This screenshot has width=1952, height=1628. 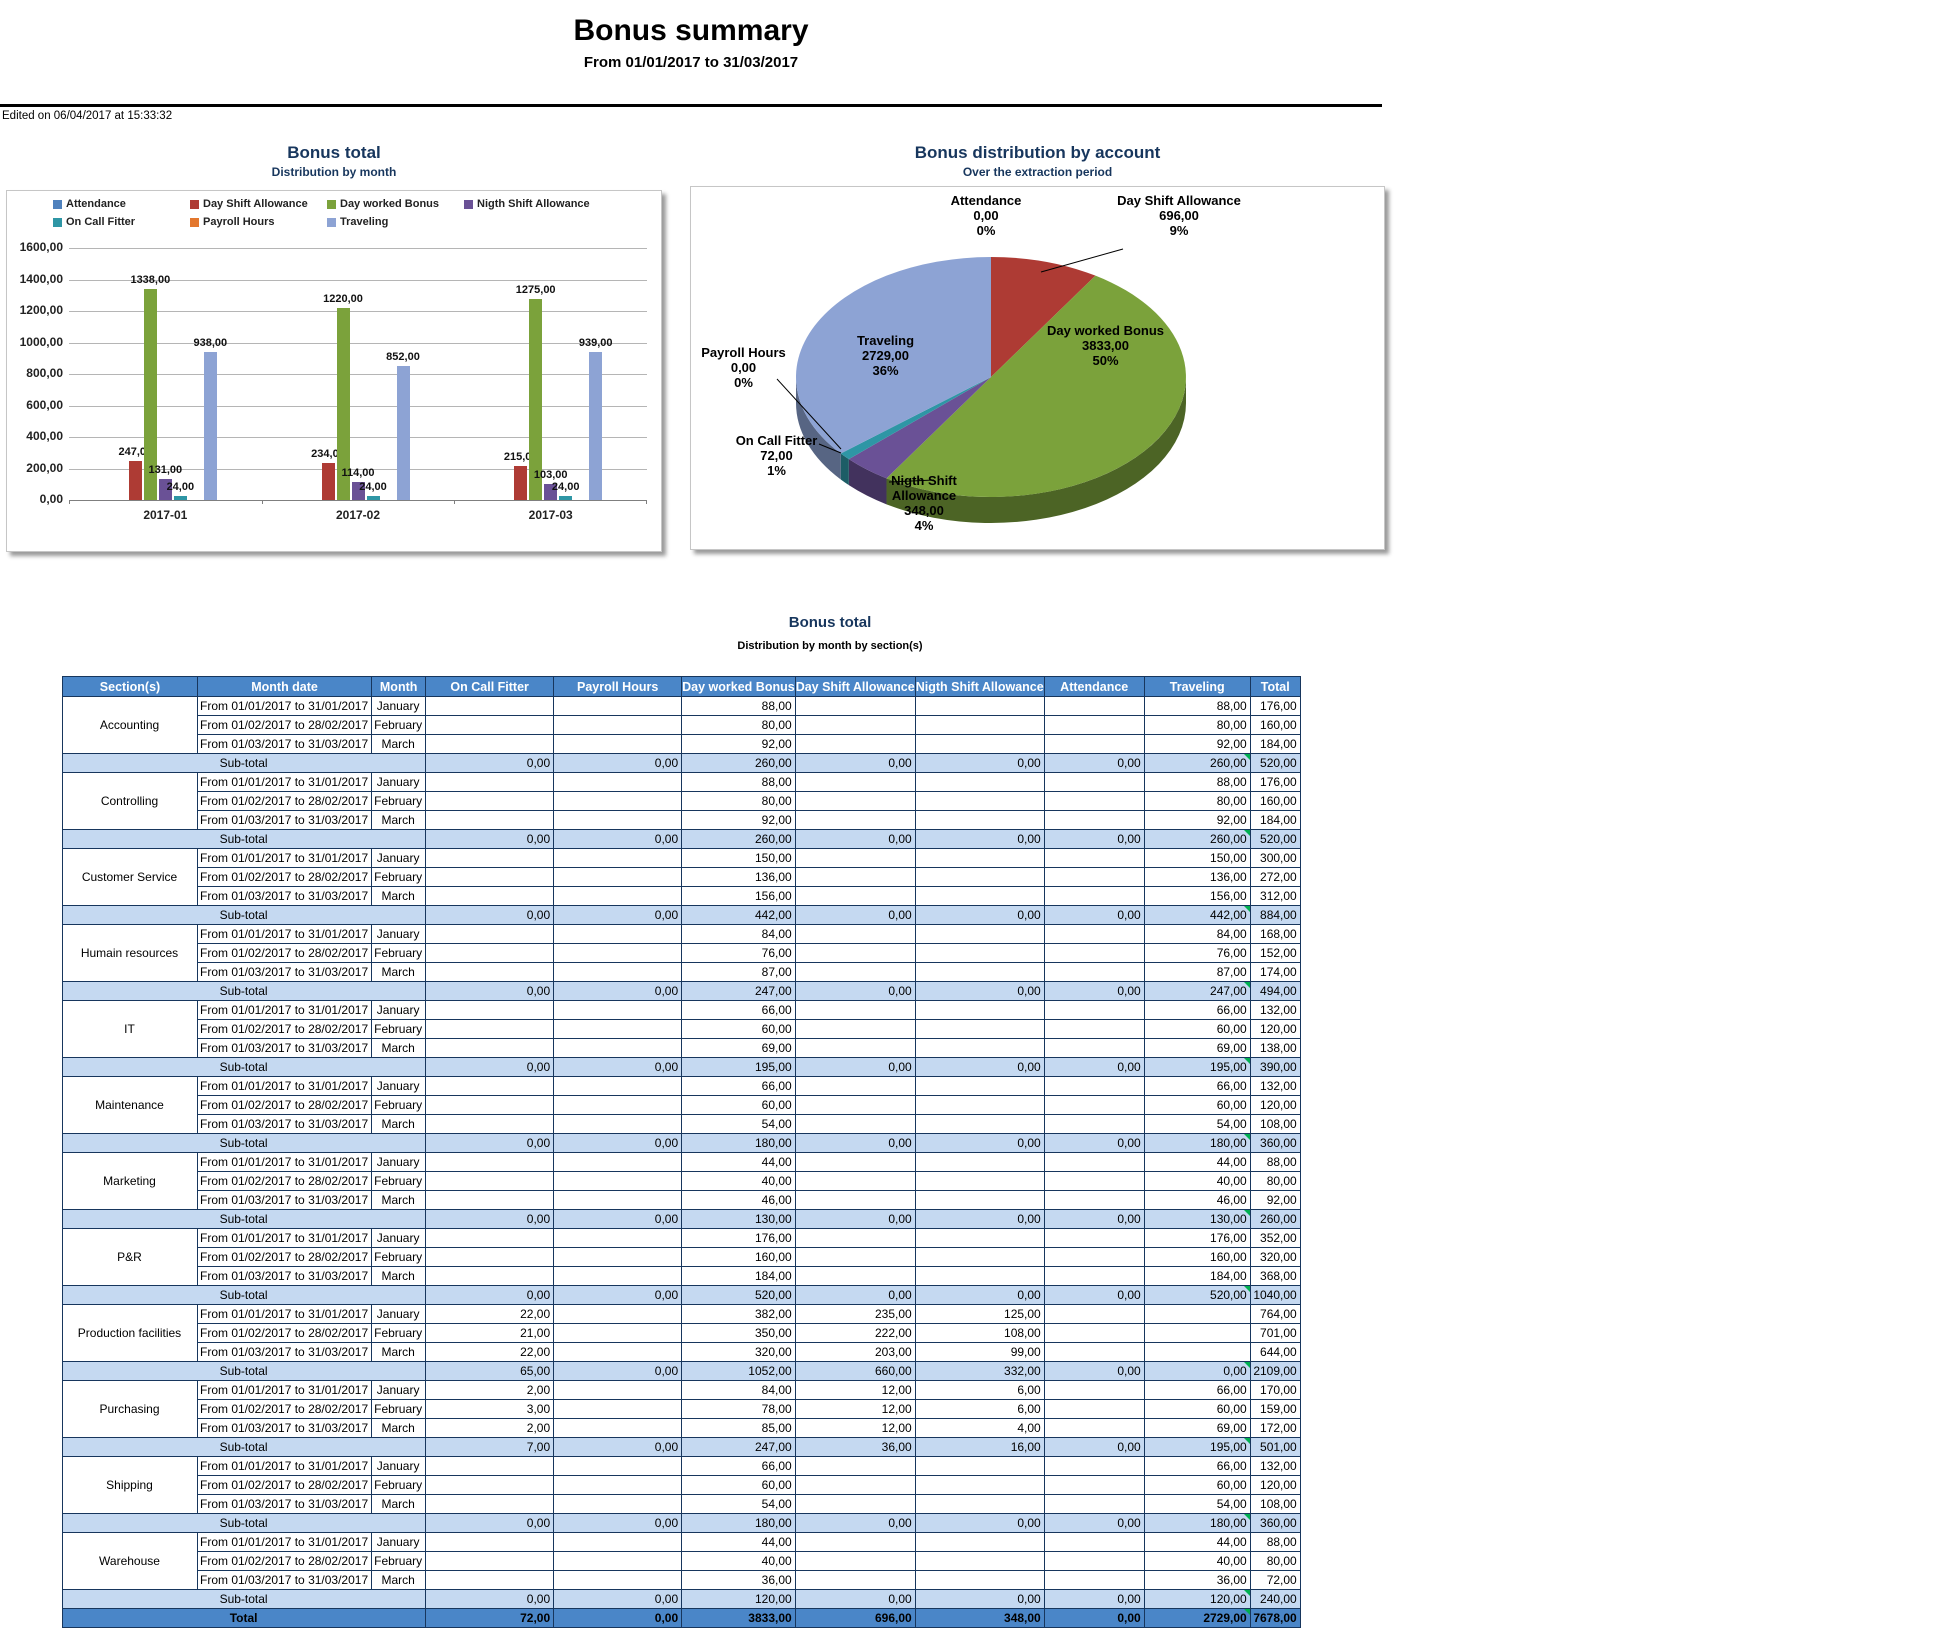 I want to click on bar-slot: 852,00, so click(x=403, y=374).